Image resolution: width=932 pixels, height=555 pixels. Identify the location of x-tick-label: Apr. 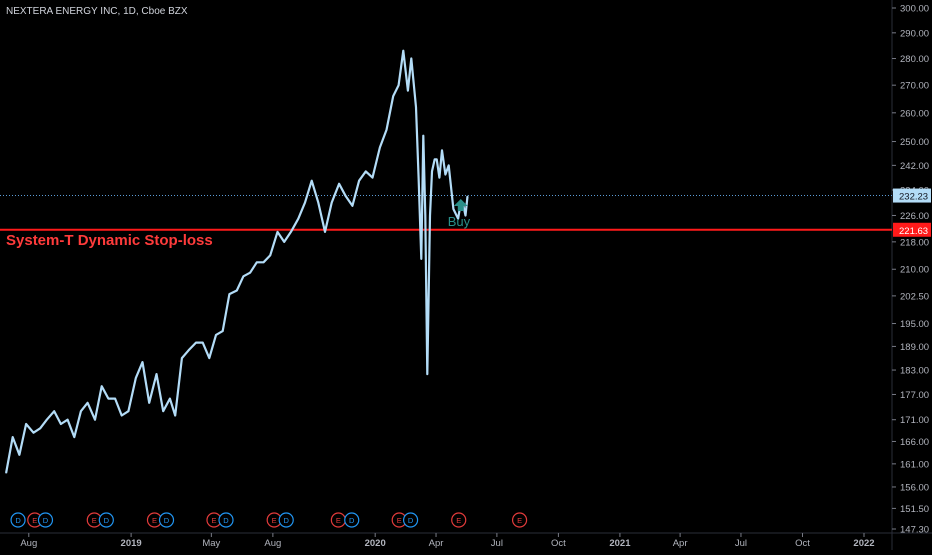
(436, 543).